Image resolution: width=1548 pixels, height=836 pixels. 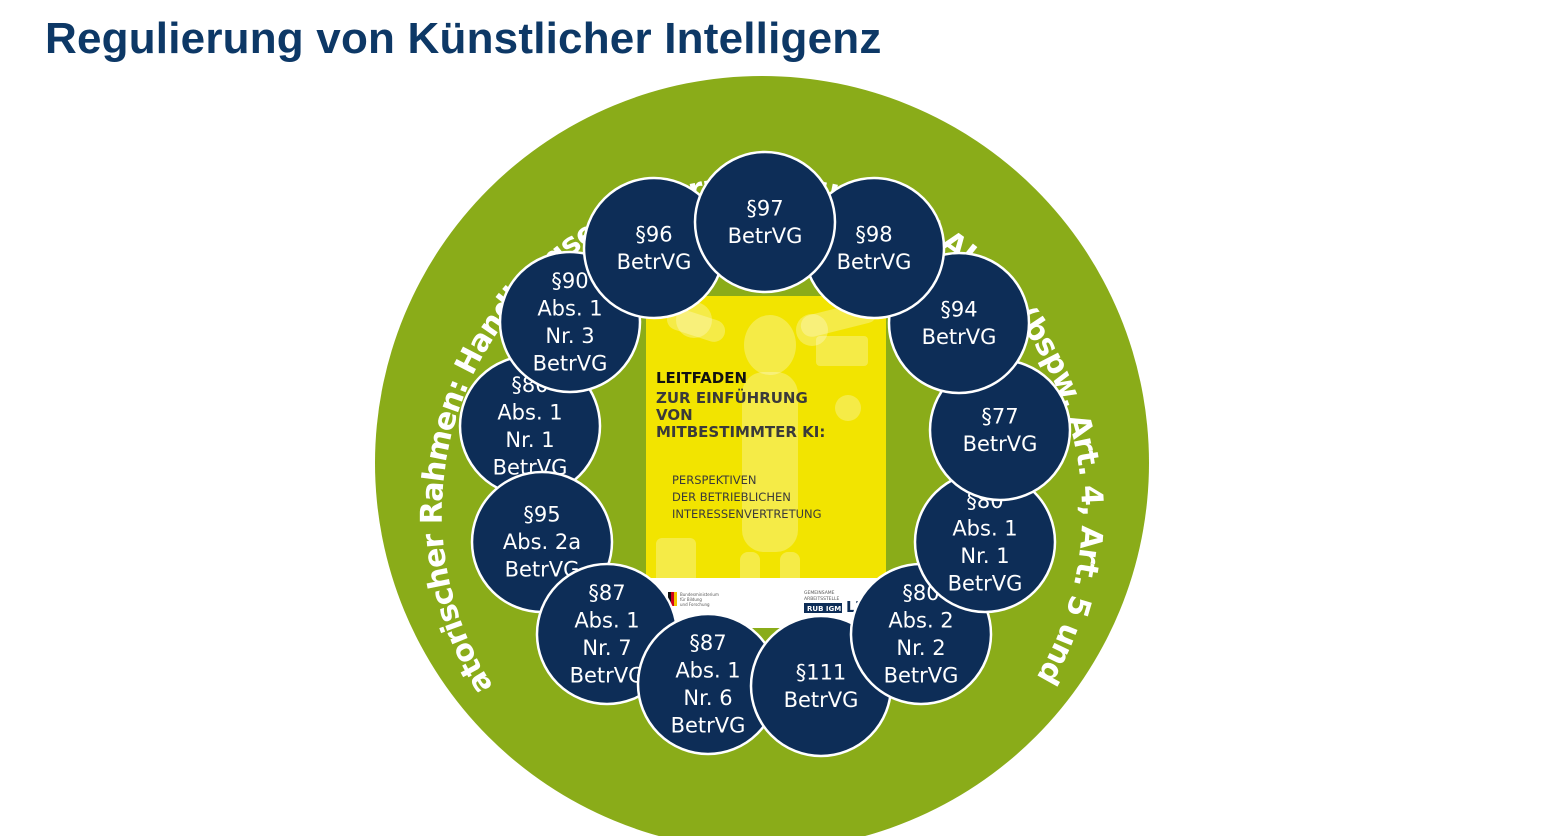 I want to click on document-perspective-line: PERSPEKTIVEN, so click(x=714, y=480).